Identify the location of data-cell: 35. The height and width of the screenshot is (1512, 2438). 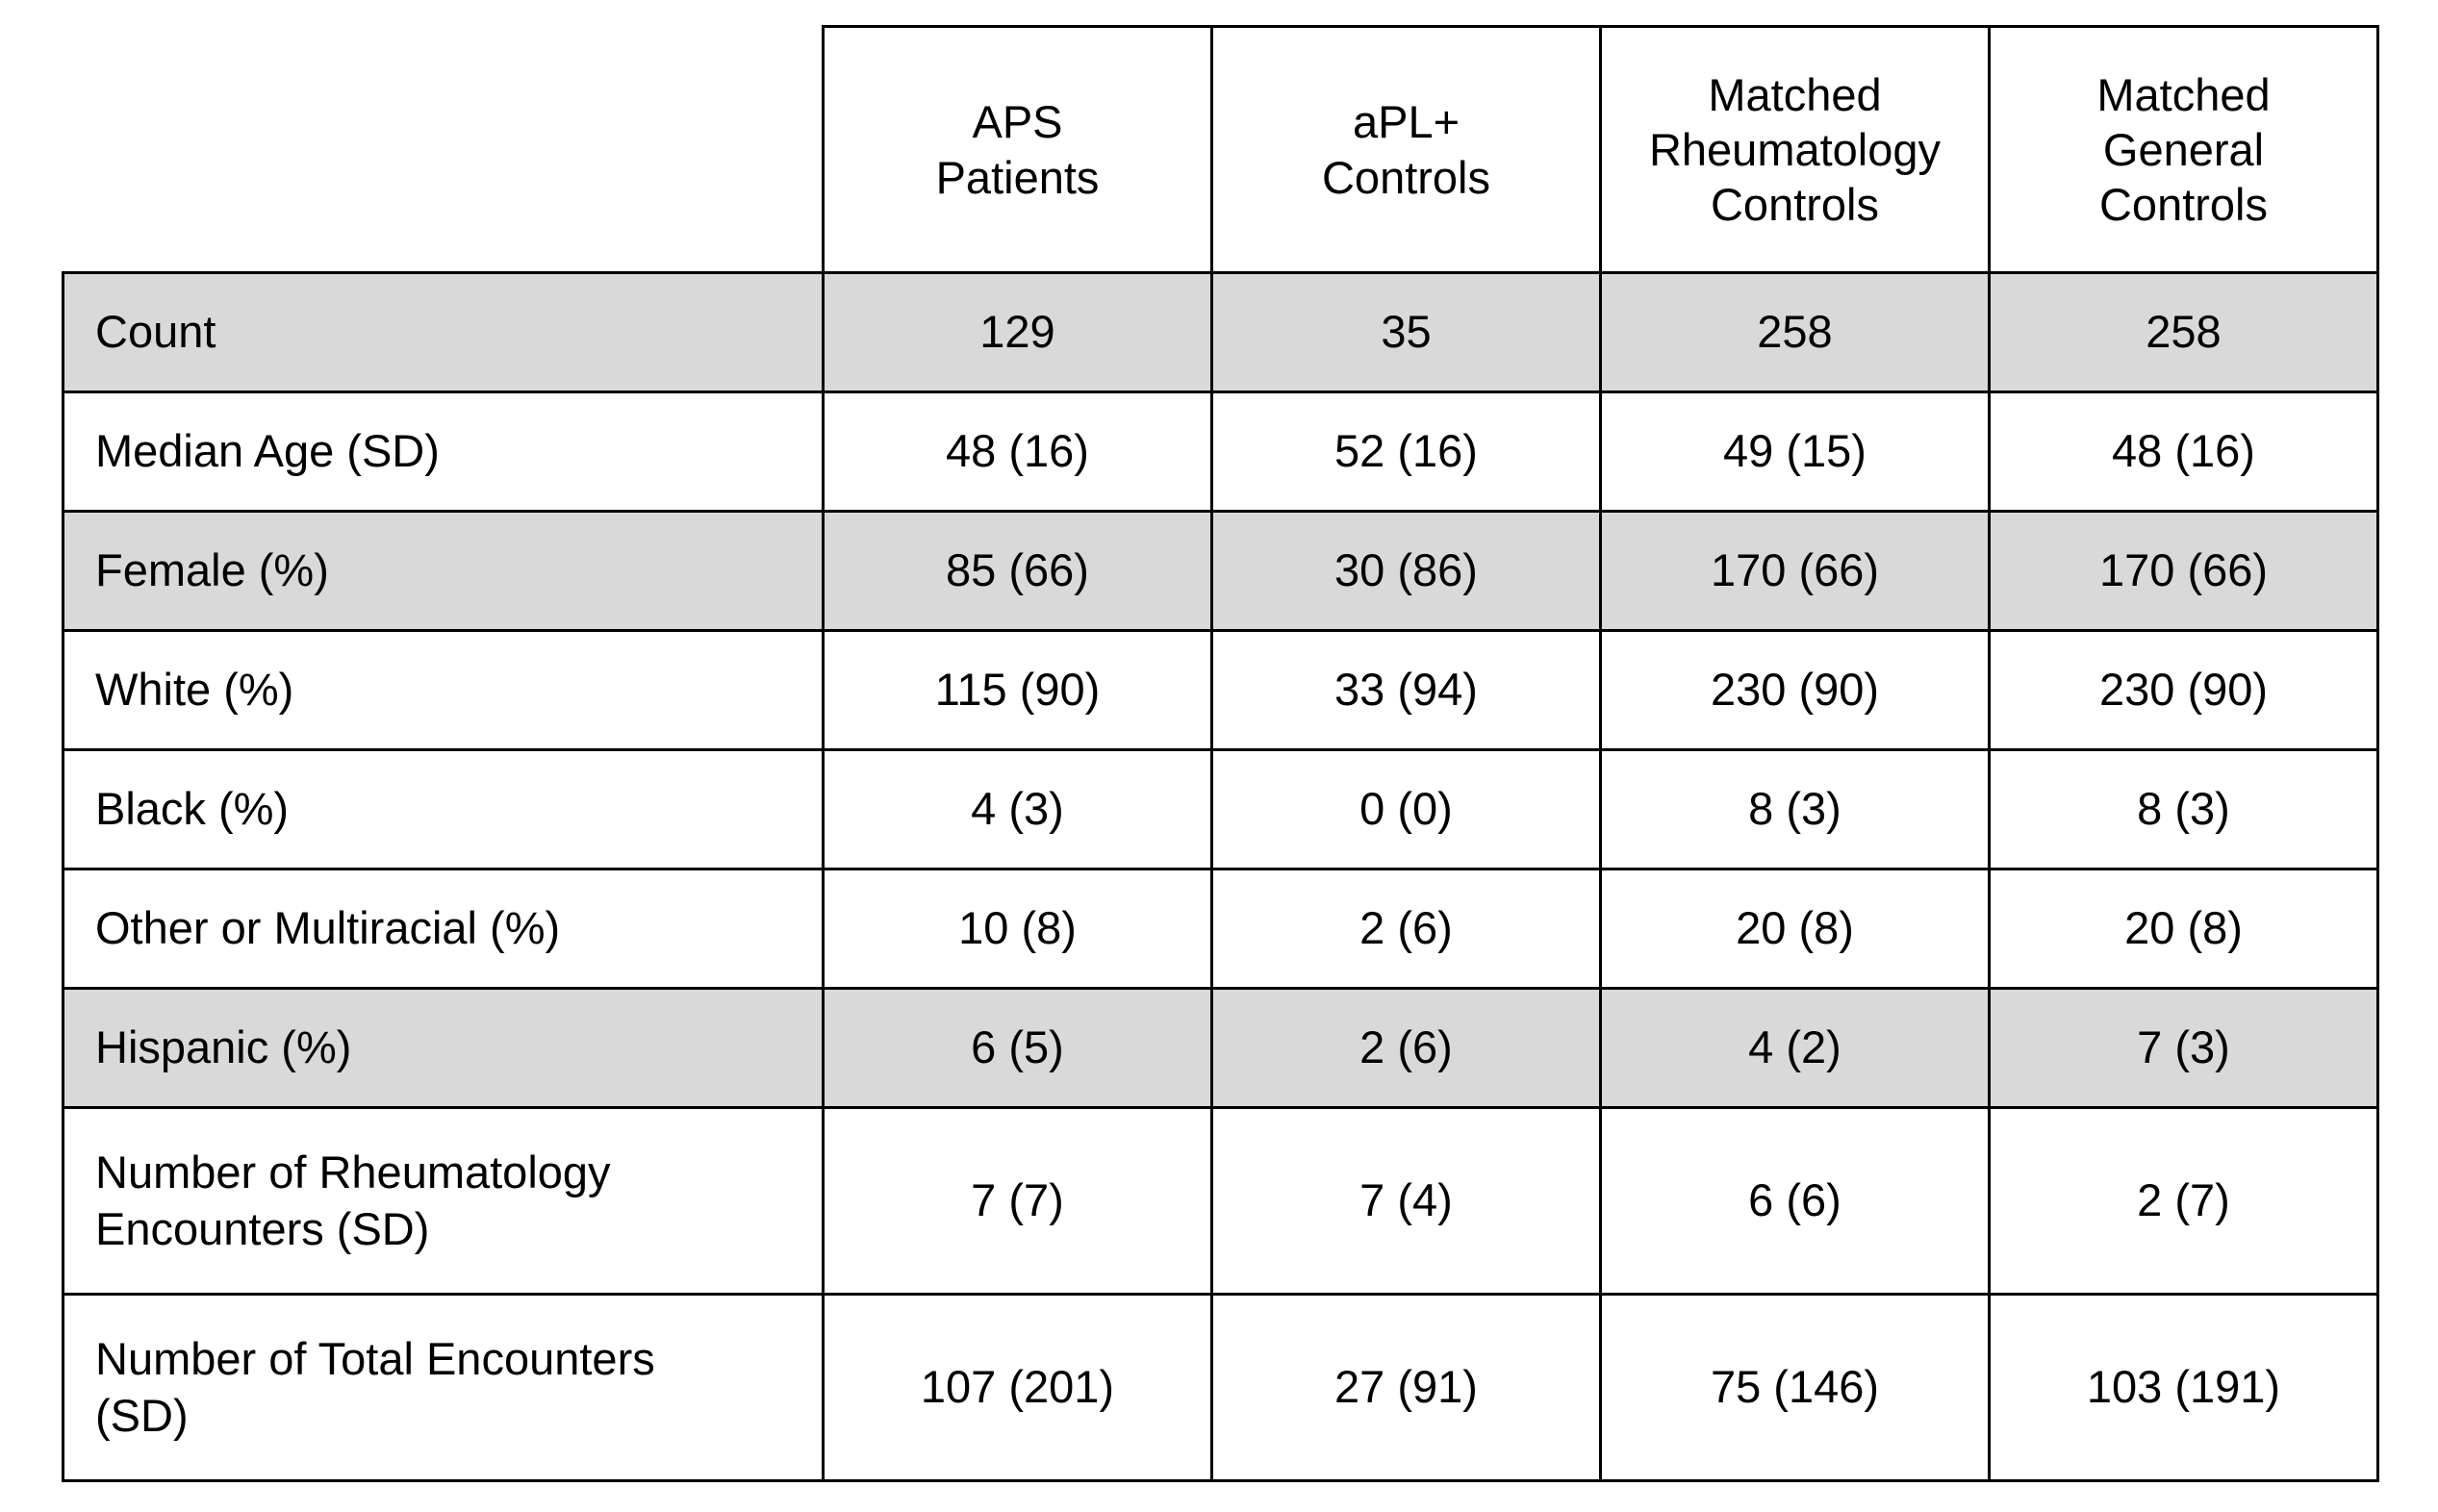
(1406, 332).